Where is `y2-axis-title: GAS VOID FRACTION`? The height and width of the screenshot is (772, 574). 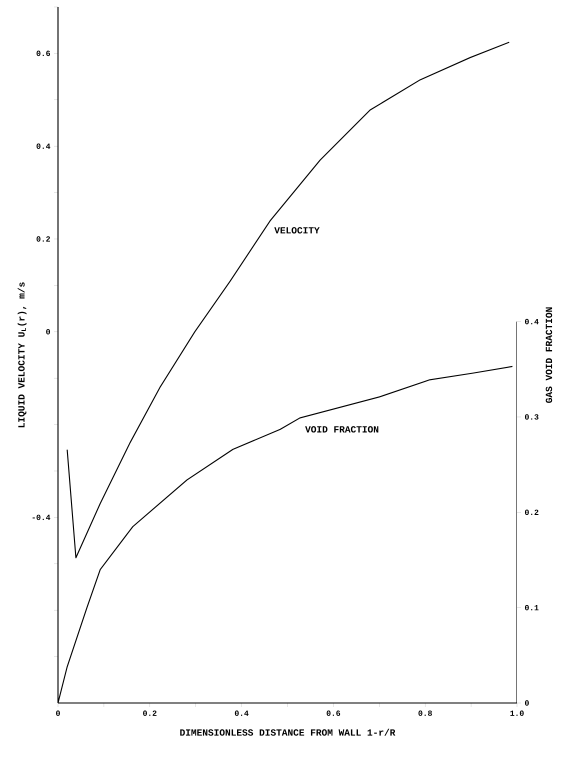 y2-axis-title: GAS VOID FRACTION is located at coordinates (549, 355).